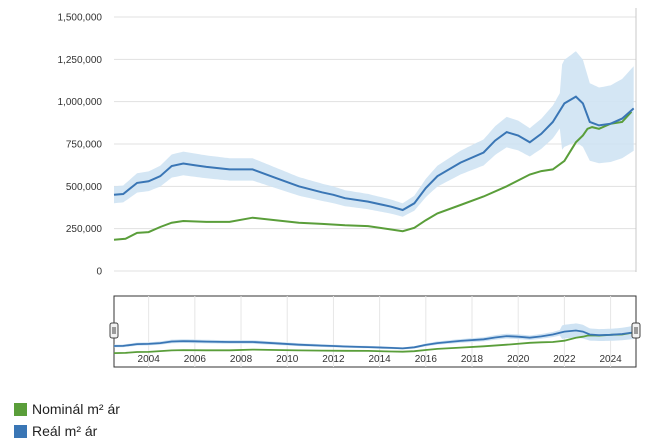 This screenshot has width=672, height=446. I want to click on legend-item-real: Reál m² ár, so click(67, 431).